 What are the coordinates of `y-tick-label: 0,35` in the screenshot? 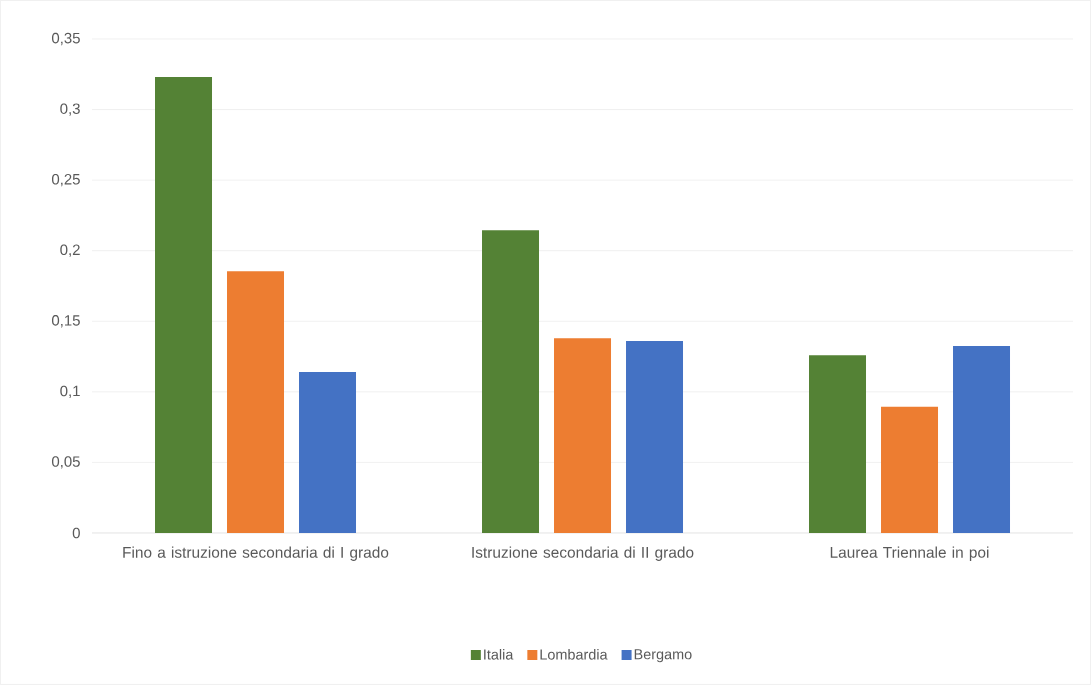 It's located at (65, 39).